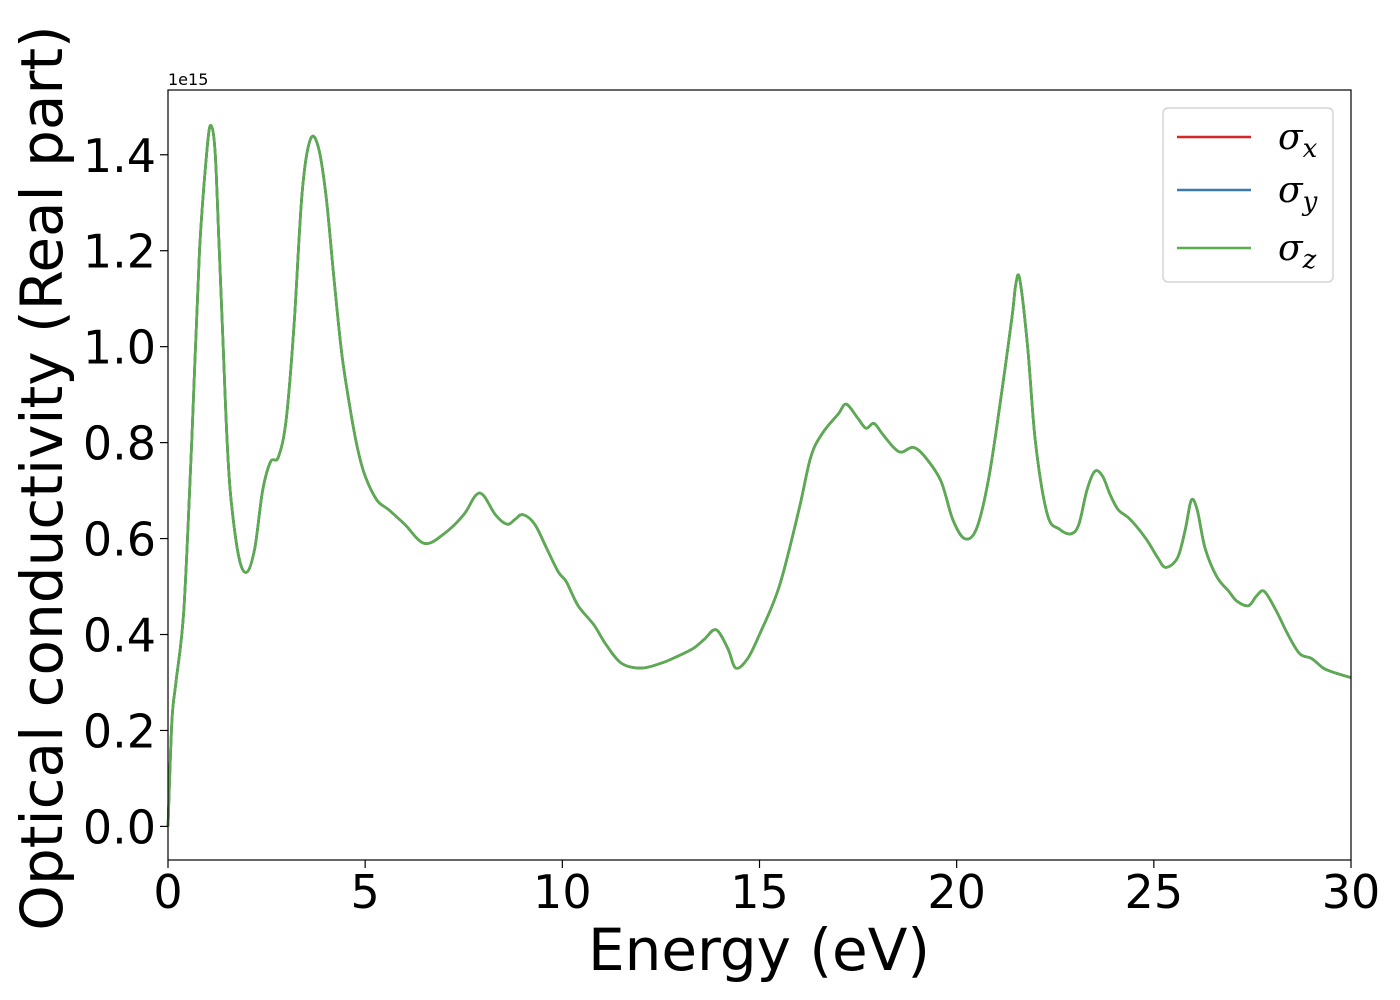  What do you see at coordinates (119, 348) in the screenshot?
I see `y-tick-label: 1.0` at bounding box center [119, 348].